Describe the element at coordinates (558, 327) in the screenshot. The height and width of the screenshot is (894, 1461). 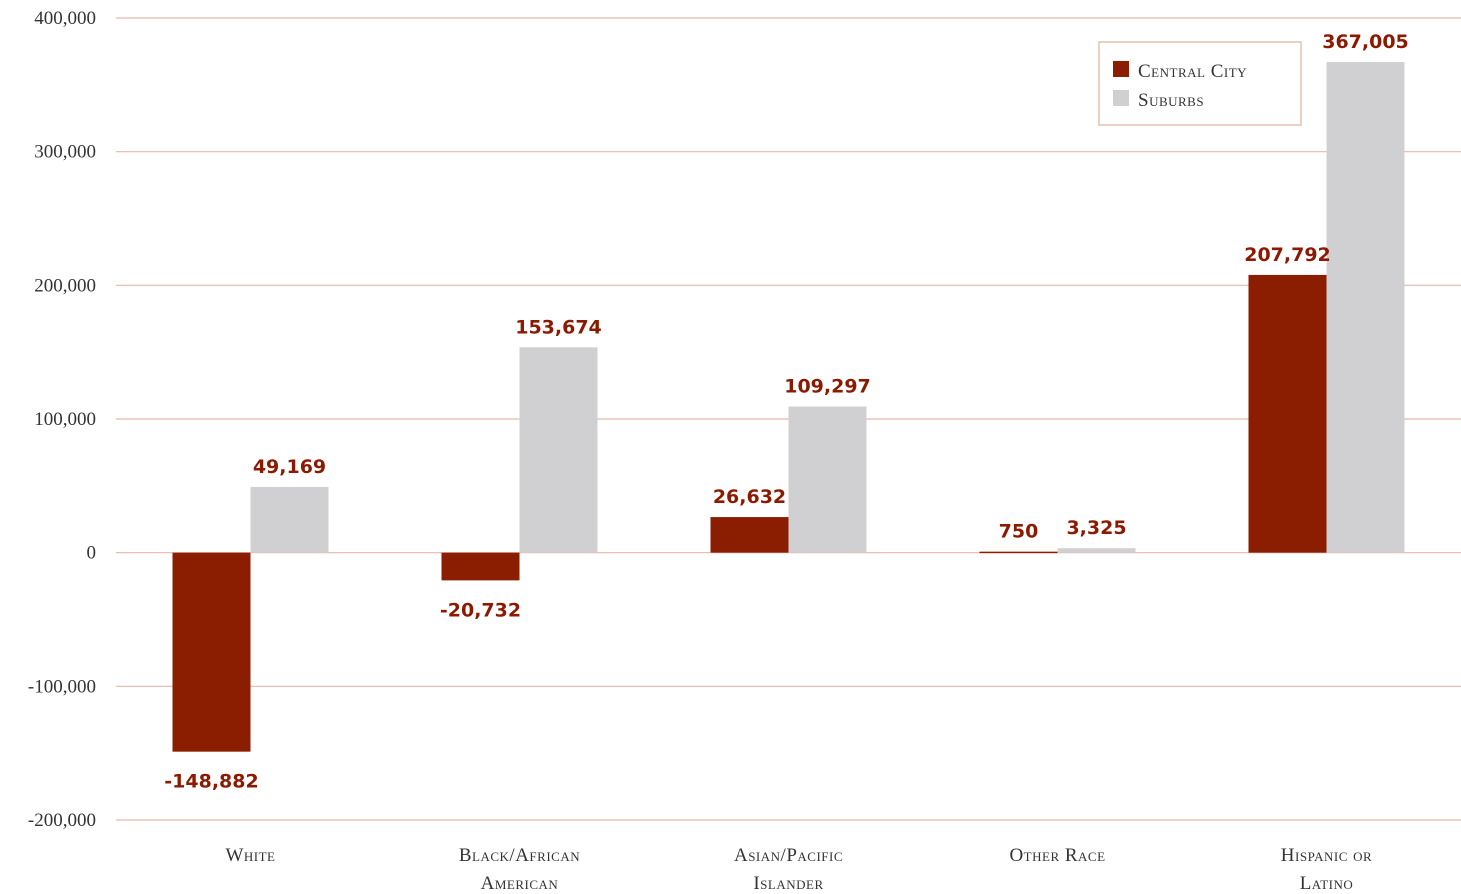
I see `data-label: 153,674` at that location.